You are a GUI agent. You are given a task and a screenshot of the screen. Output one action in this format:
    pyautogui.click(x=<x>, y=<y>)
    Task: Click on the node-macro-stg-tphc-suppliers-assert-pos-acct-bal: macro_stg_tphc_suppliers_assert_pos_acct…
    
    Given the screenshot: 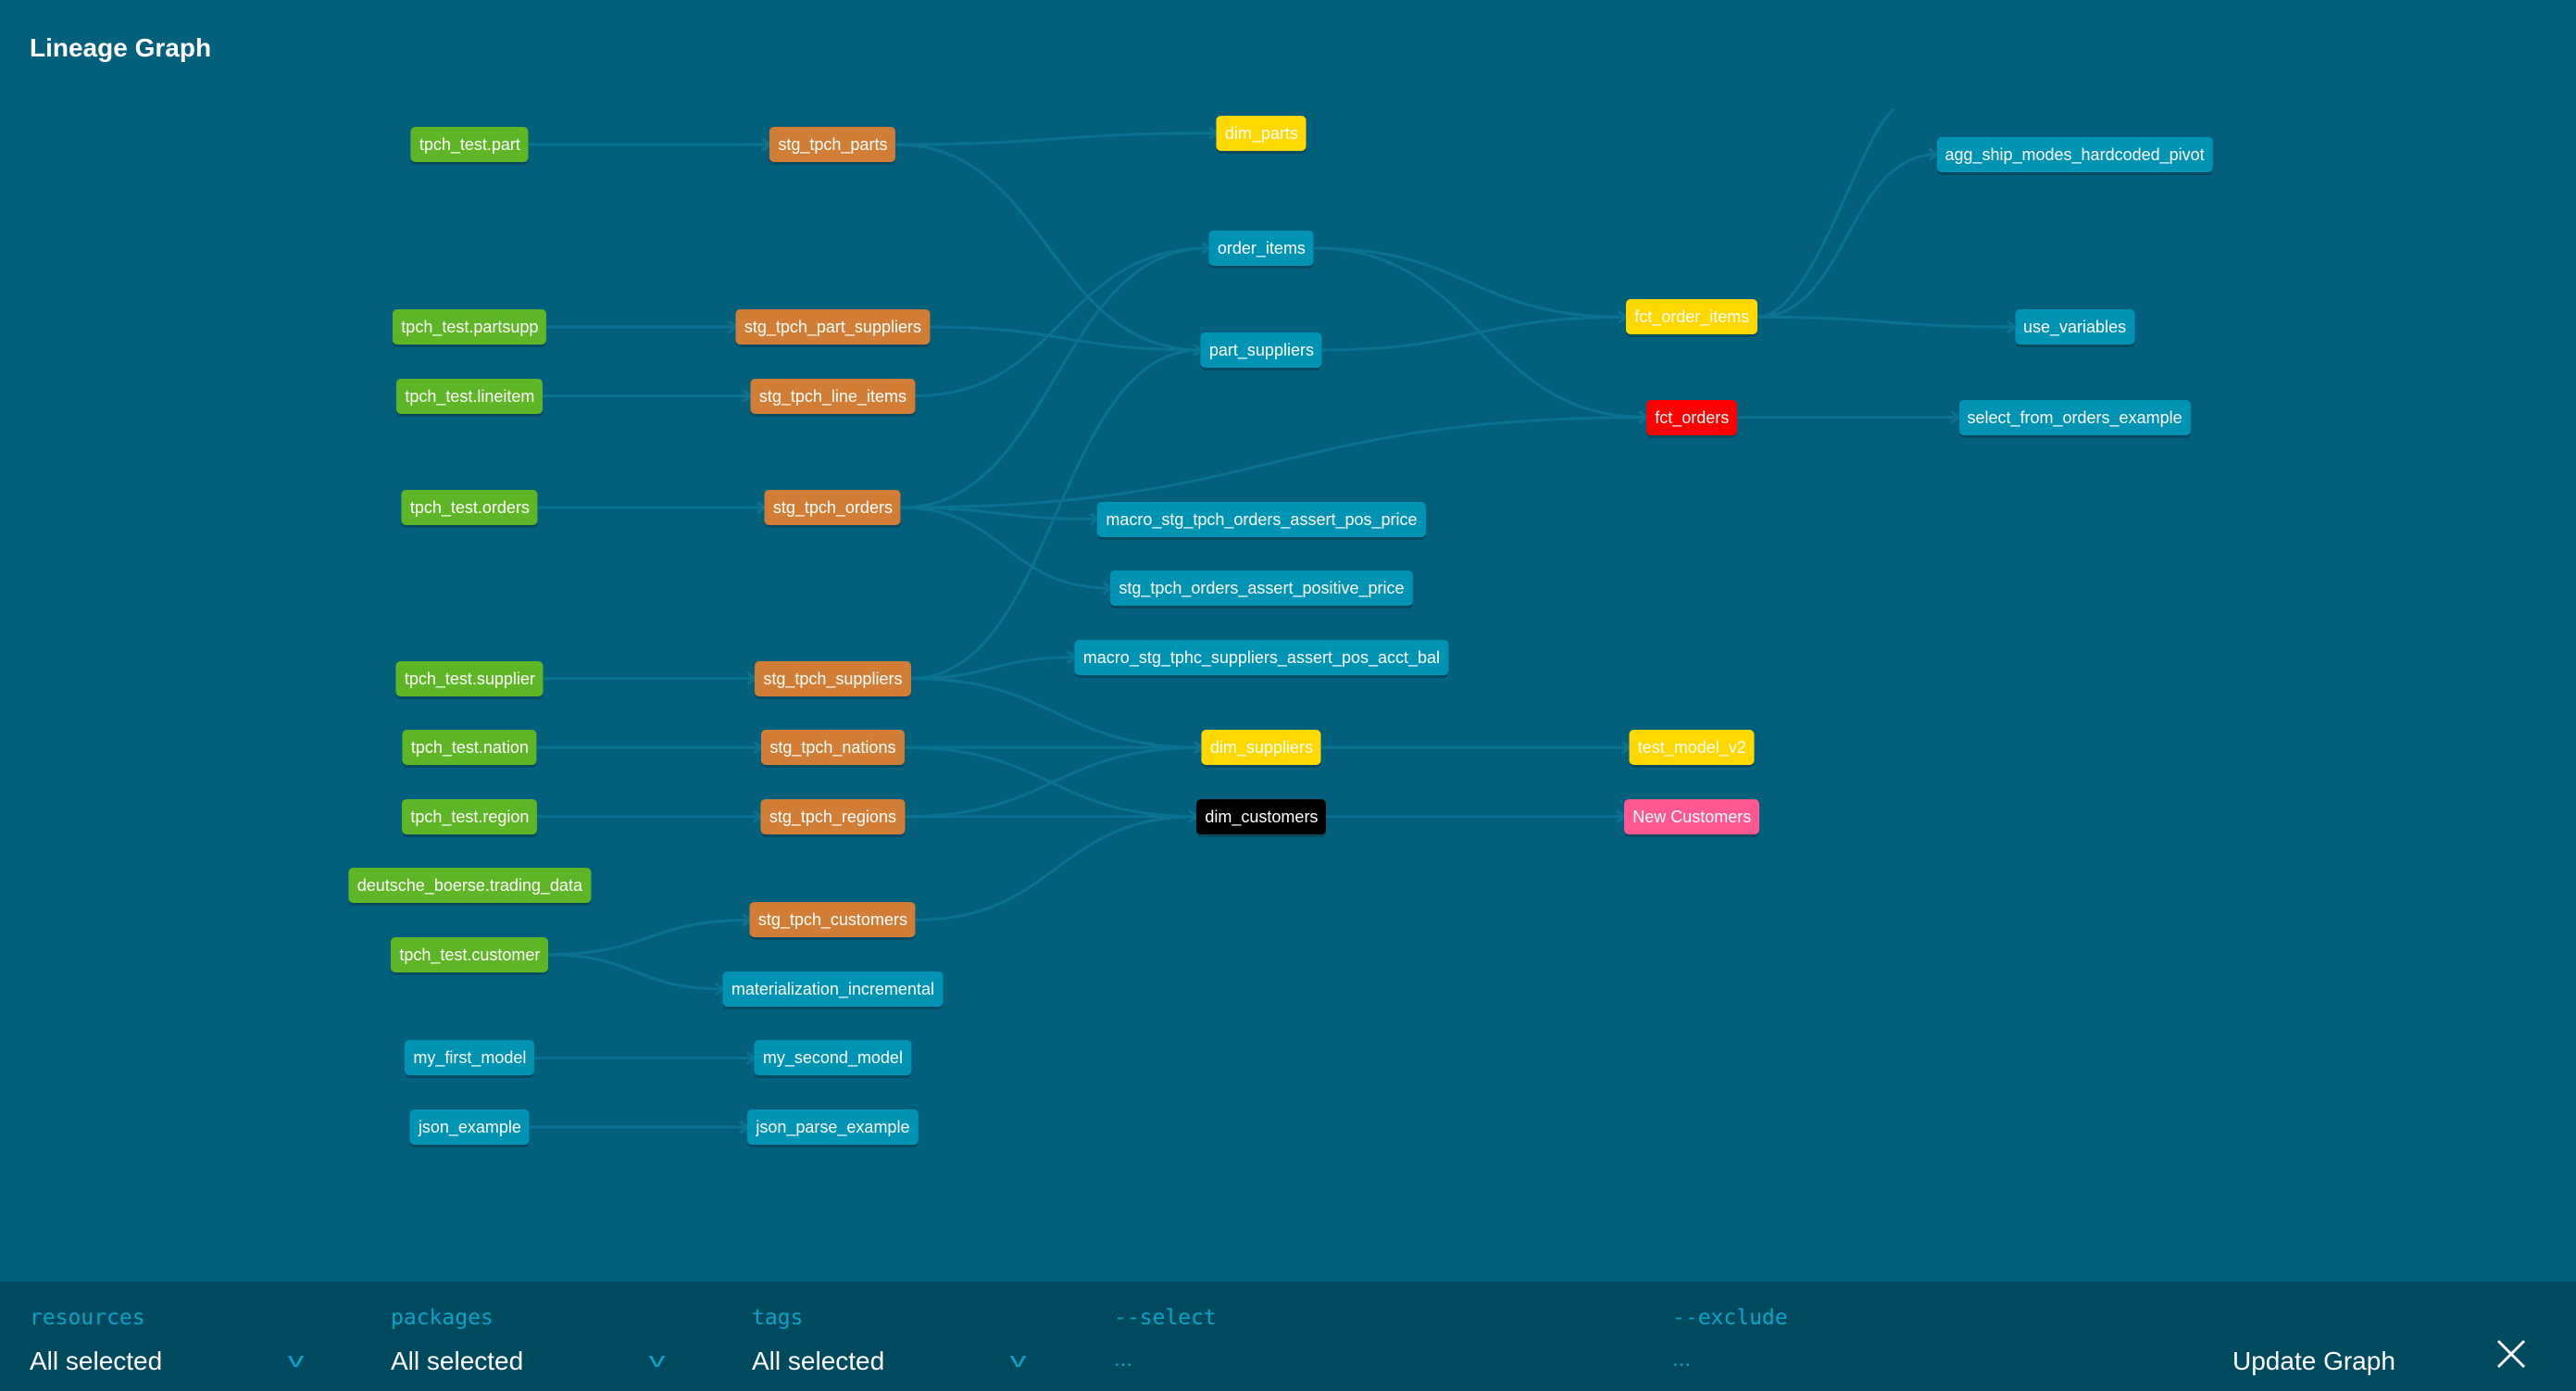 What is the action you would take?
    pyautogui.click(x=1261, y=657)
    